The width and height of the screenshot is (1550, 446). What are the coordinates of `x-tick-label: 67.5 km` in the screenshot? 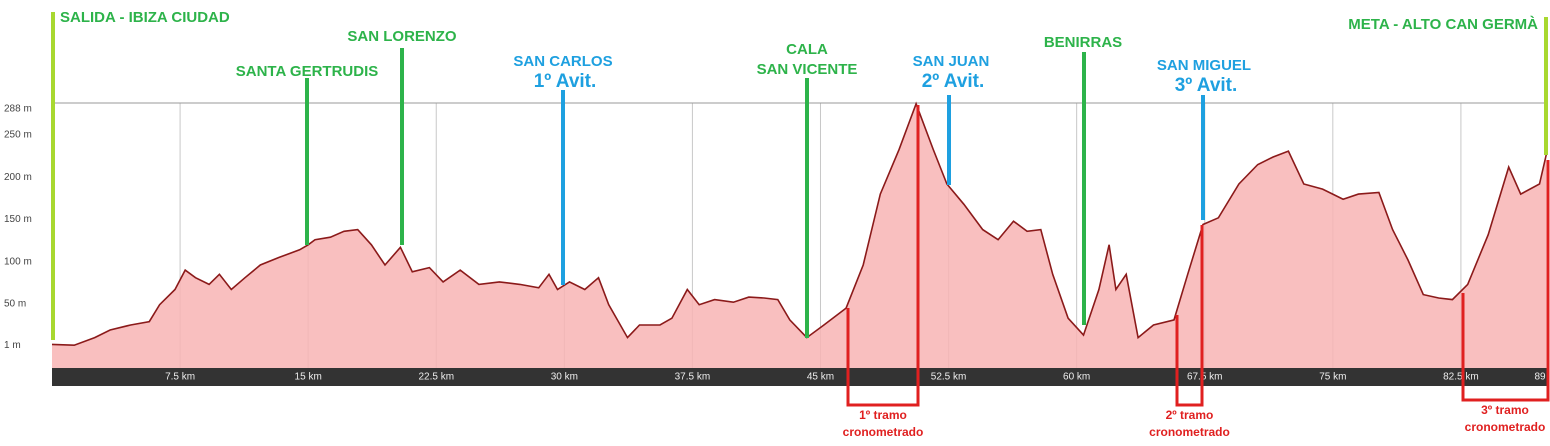 It's located at (1205, 377).